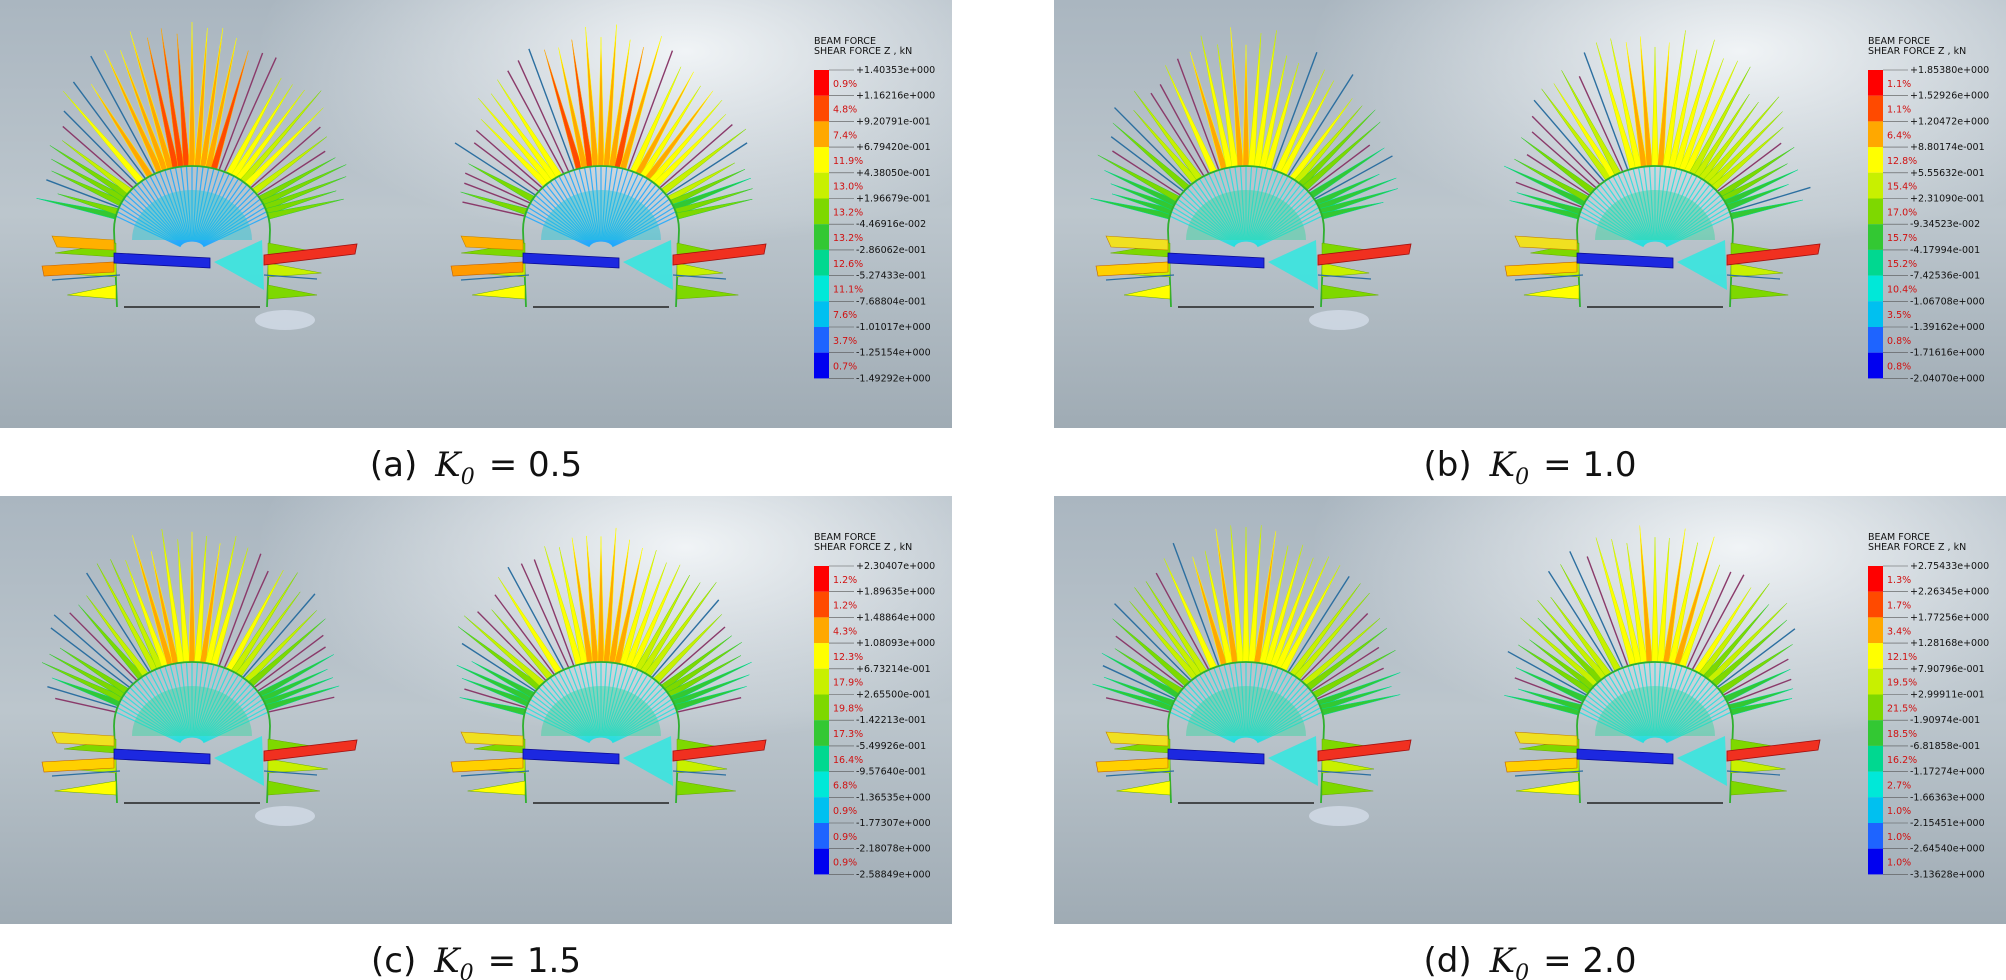 This screenshot has width=2006, height=980. Describe the element at coordinates (893, 147) in the screenshot. I see `legend-value: +6.79420e-001` at that location.